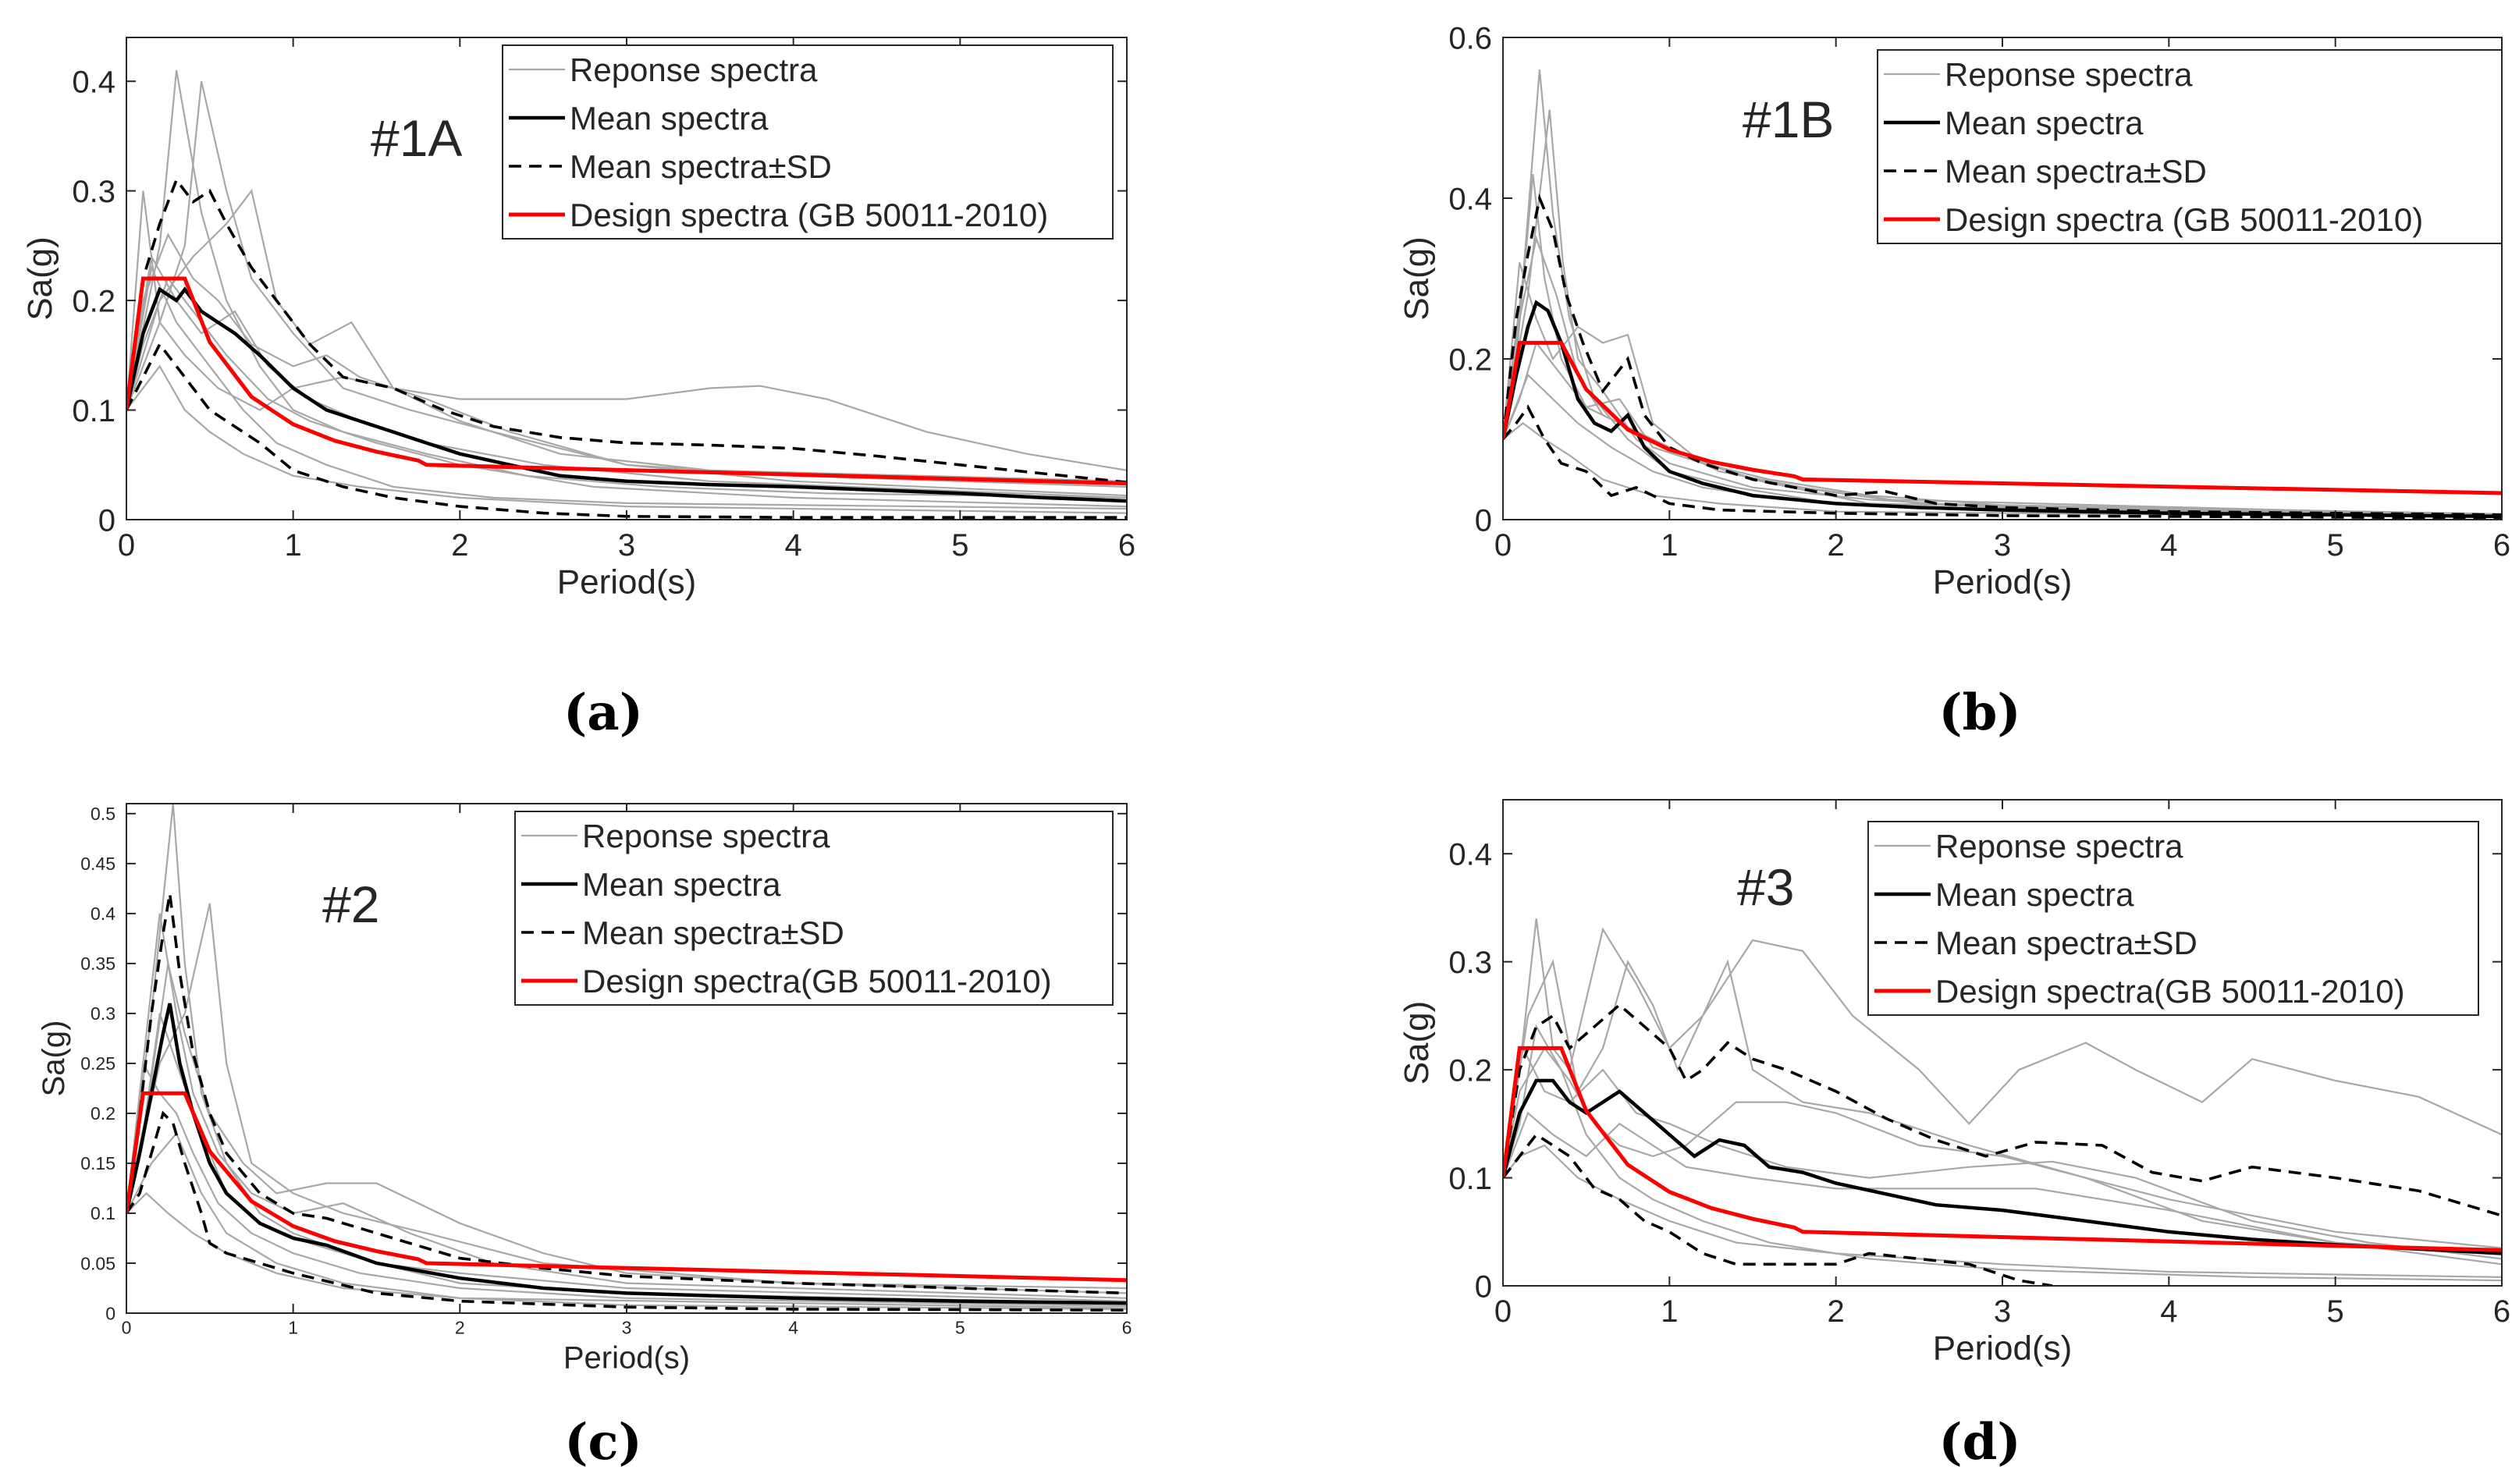 Image resolution: width=2519 pixels, height=1484 pixels. What do you see at coordinates (97, 963) in the screenshot?
I see `y-tick-label: 0.35` at bounding box center [97, 963].